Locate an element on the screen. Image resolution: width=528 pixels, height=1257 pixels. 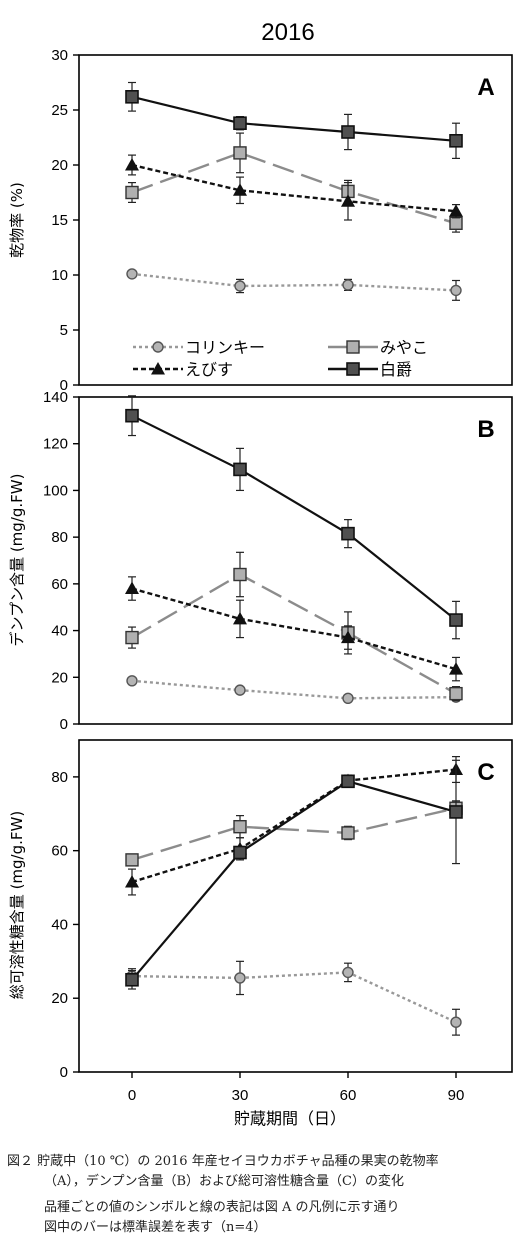
legend-label: コリンキー is located at coordinates (225, 347).